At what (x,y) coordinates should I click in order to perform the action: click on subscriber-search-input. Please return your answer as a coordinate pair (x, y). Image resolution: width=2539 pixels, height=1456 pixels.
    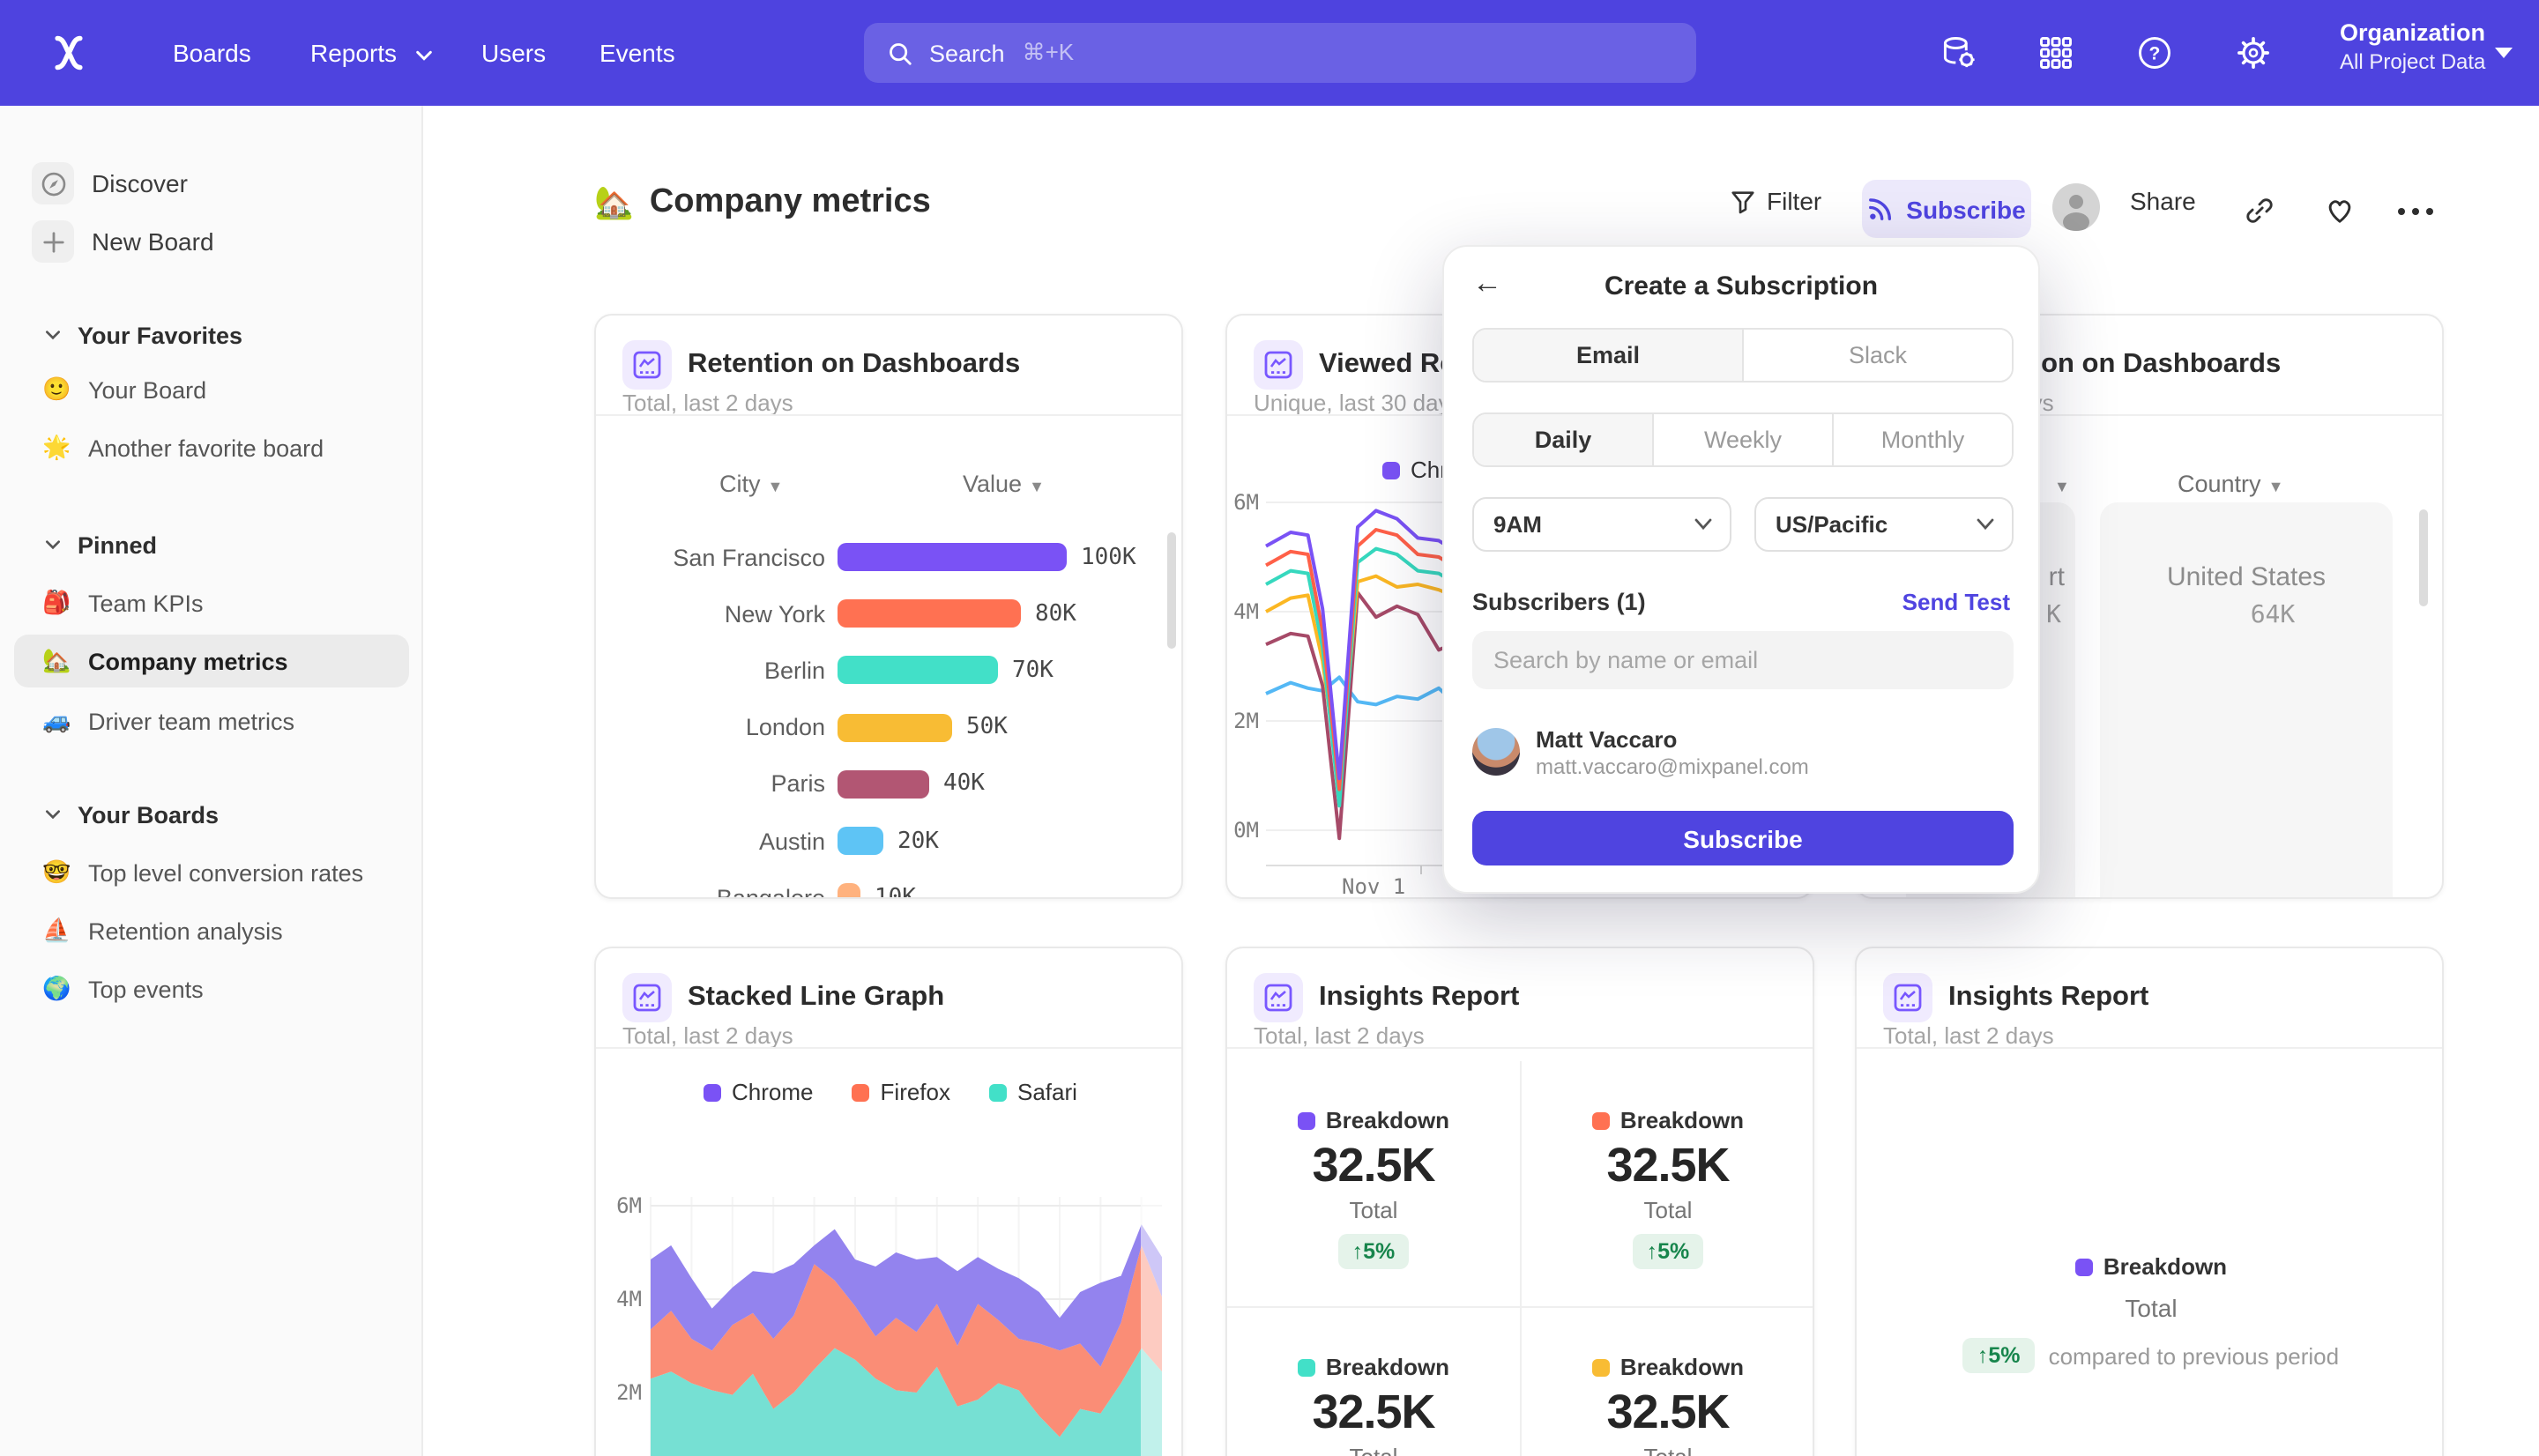
    Looking at the image, I should click on (1743, 660).